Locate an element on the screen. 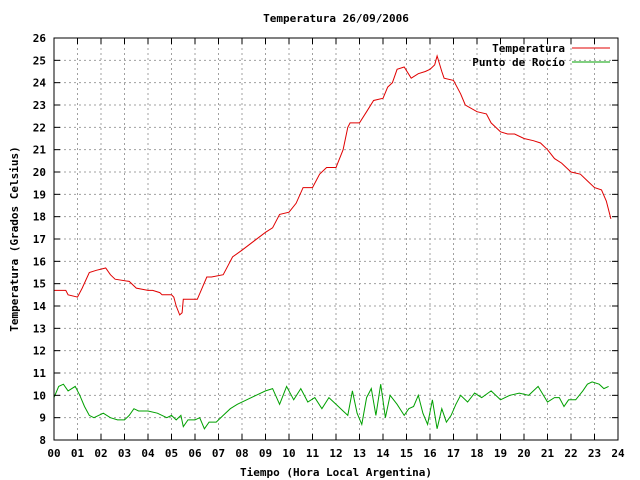 Image resolution: width=640 pixels, height=480 pixels. y-tick-label: 12 is located at coordinates (39, 351).